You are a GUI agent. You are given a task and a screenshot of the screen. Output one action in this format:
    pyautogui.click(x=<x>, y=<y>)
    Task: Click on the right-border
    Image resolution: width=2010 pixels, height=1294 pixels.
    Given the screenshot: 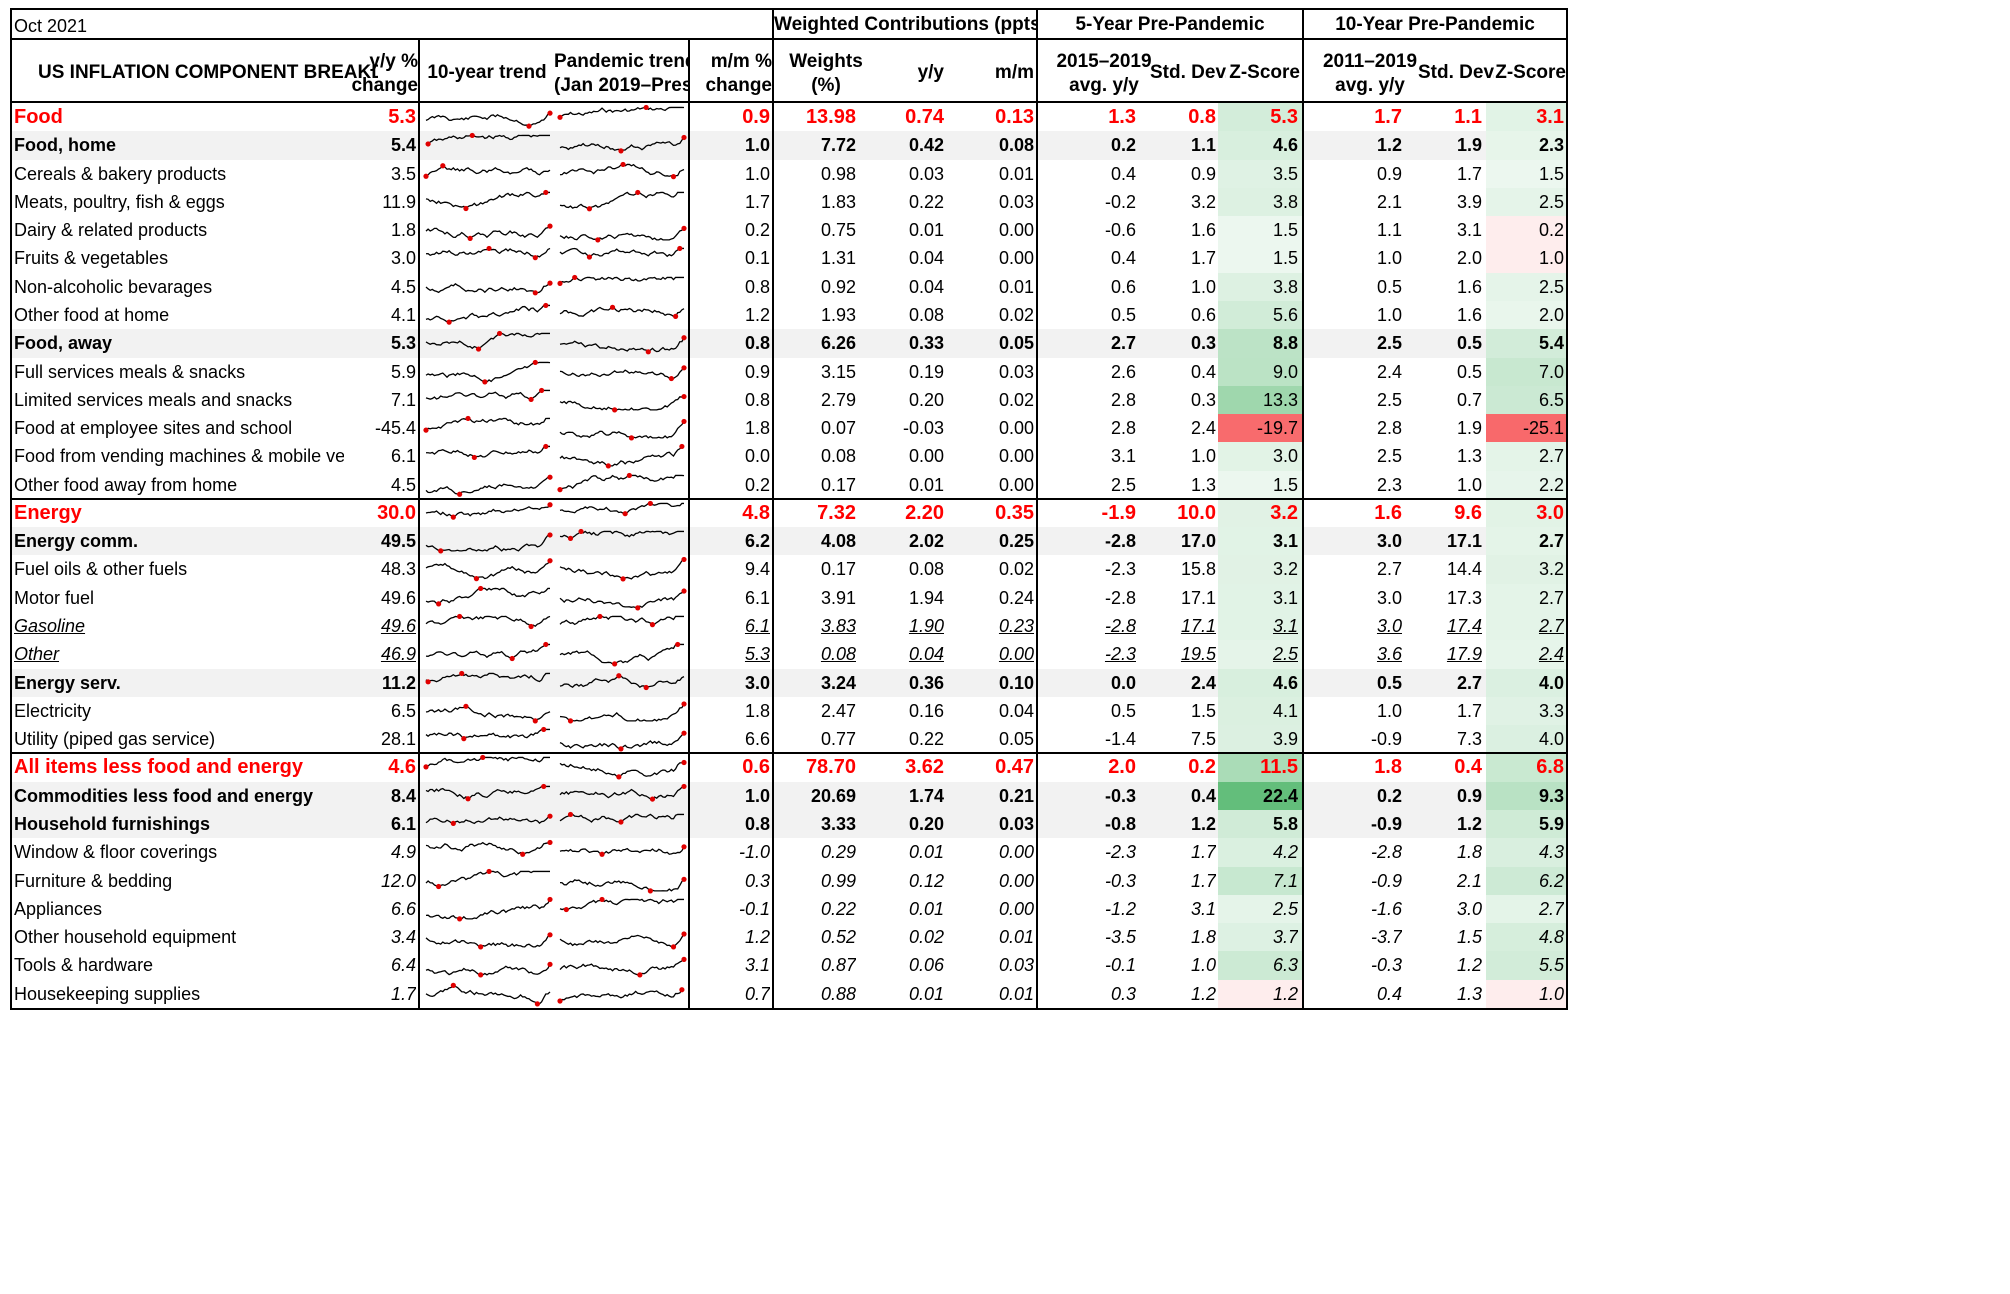 What is the action you would take?
    pyautogui.click(x=1567, y=509)
    